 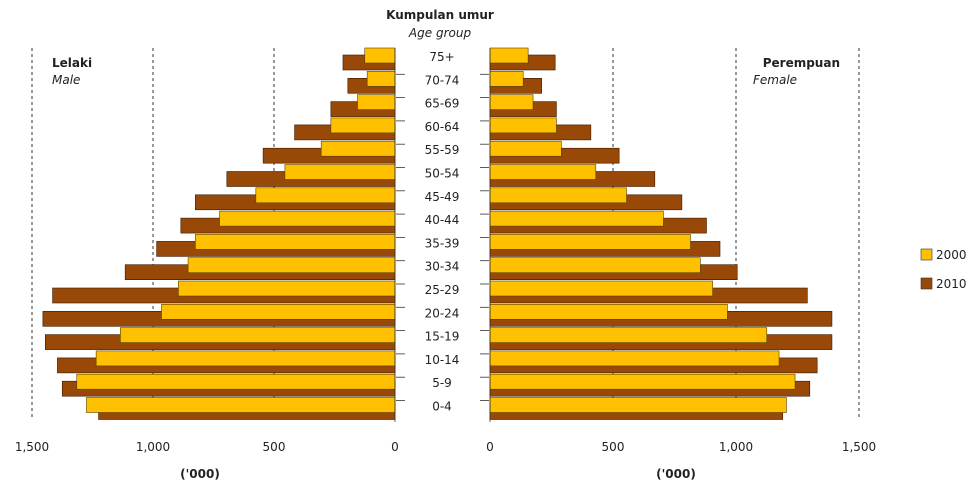 What do you see at coordinates (613, 447) in the screenshot?
I see `x-tick-right-500: 500` at bounding box center [613, 447].